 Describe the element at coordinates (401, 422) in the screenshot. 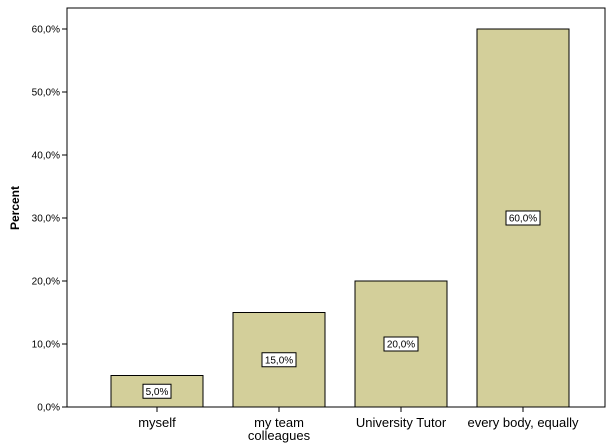

I see `x-tick-label: University Tutor` at that location.